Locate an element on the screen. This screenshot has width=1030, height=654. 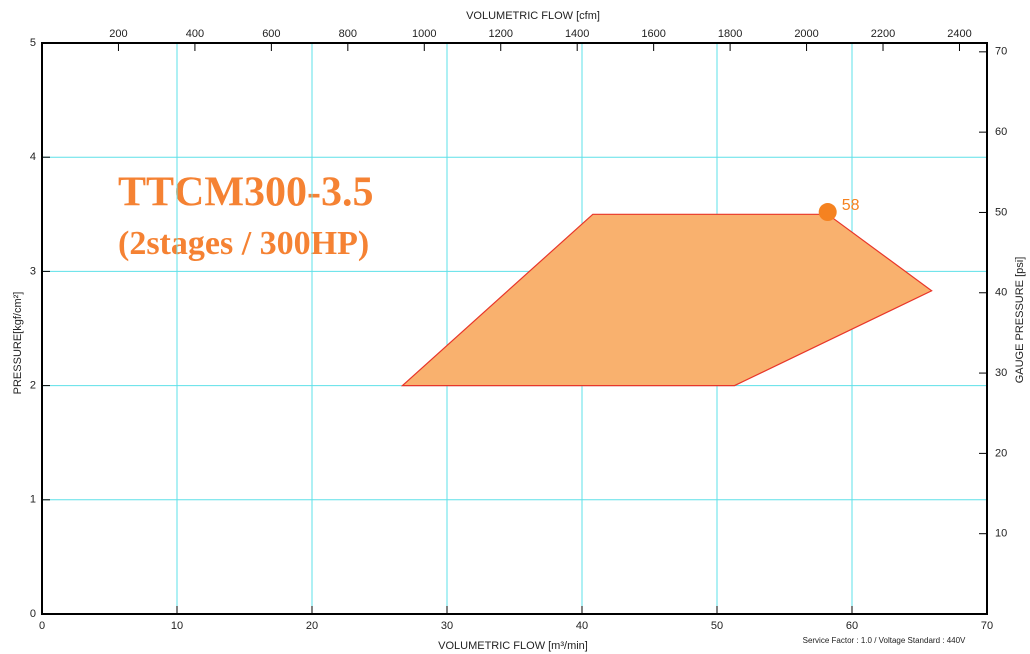
y2-tick-label: 40 is located at coordinates (1001, 293).